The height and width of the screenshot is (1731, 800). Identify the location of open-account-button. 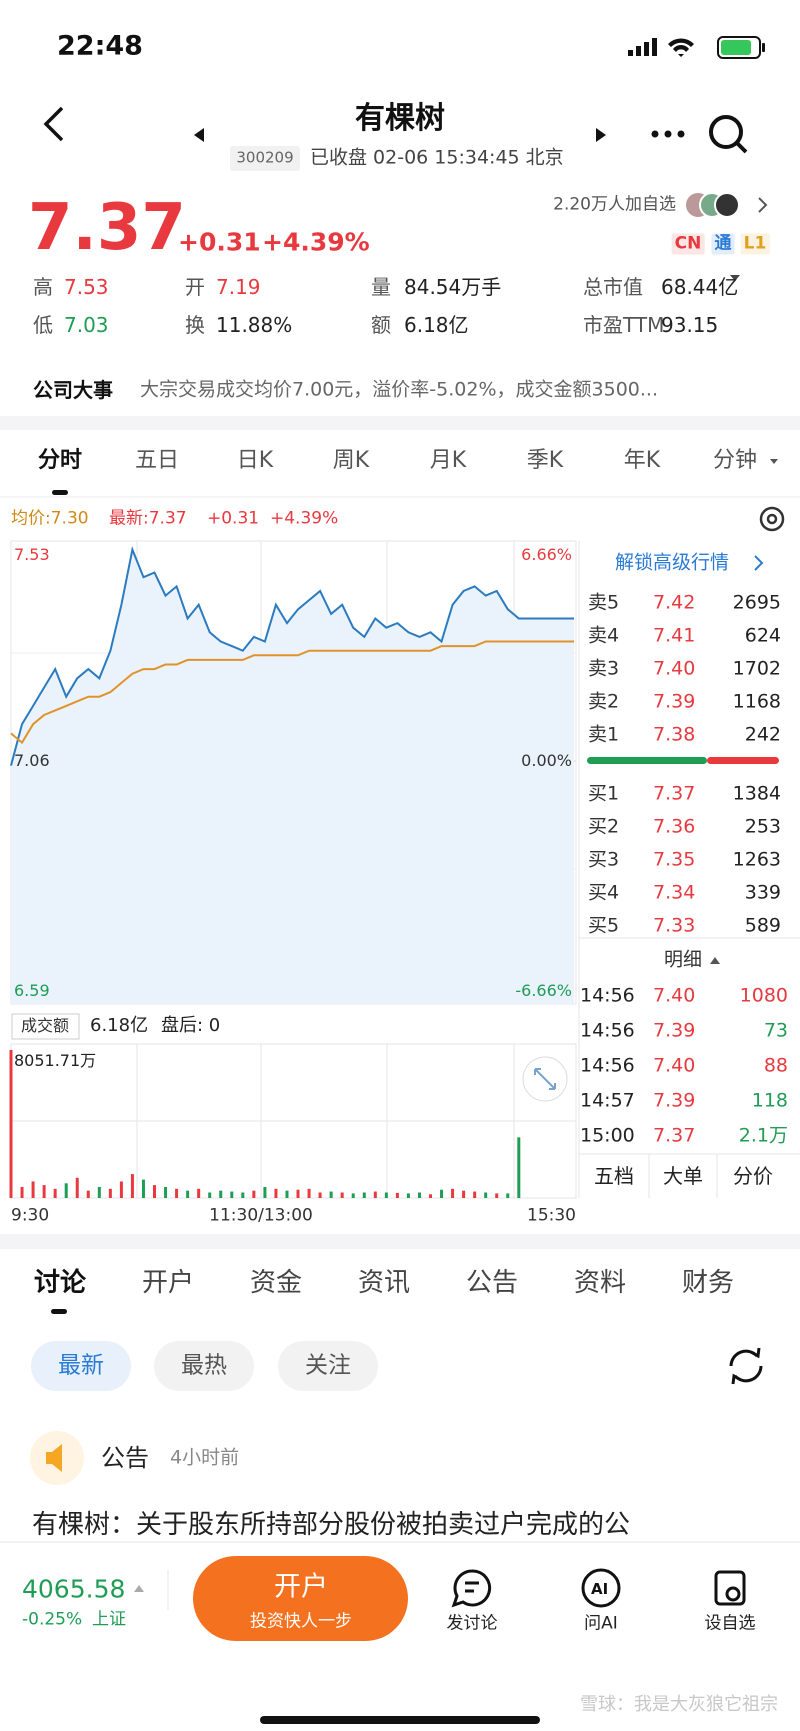
(300, 1598).